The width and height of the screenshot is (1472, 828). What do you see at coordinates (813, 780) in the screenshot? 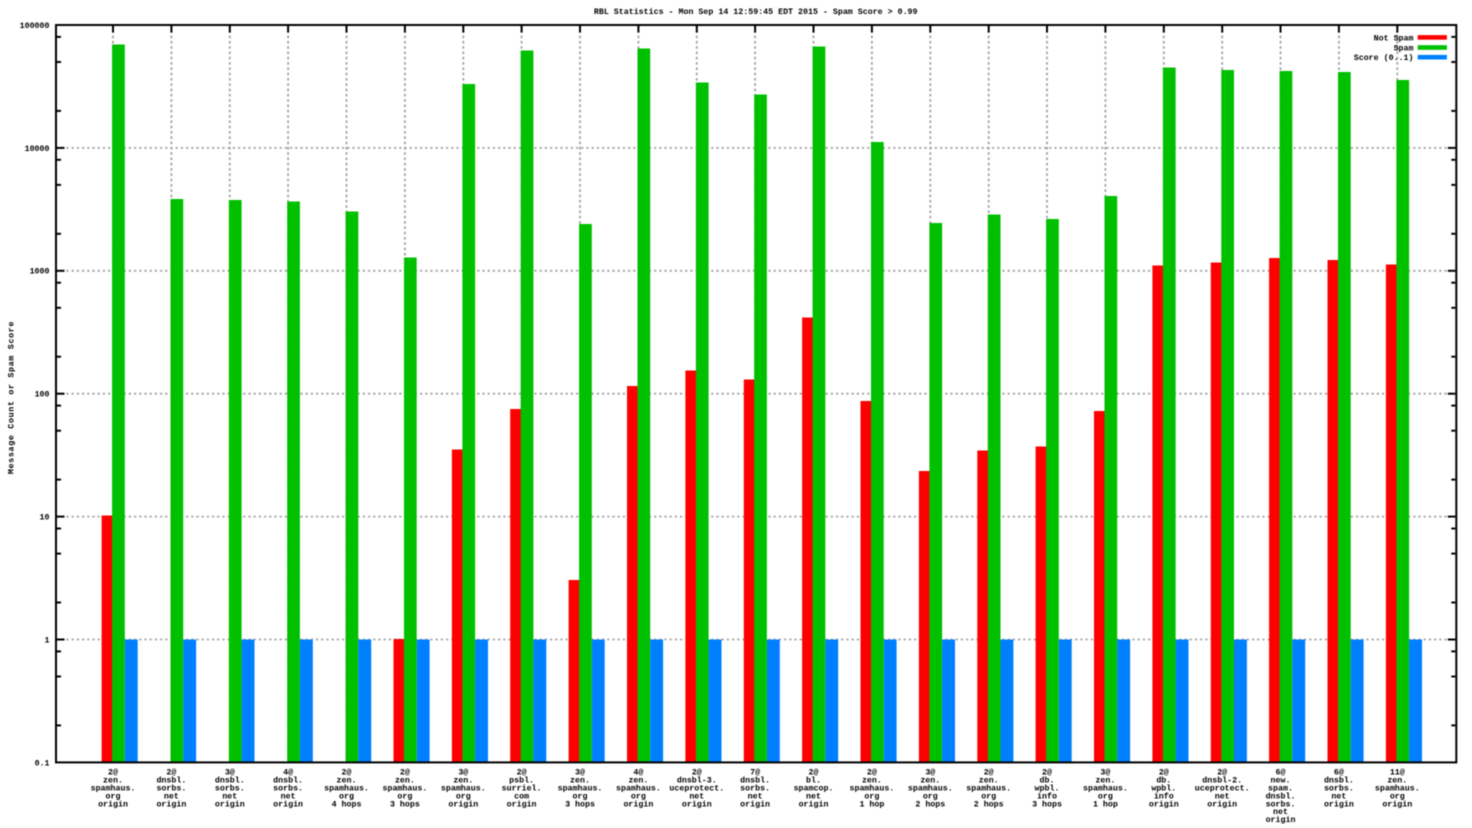
I see `svg-text: bl.` at bounding box center [813, 780].